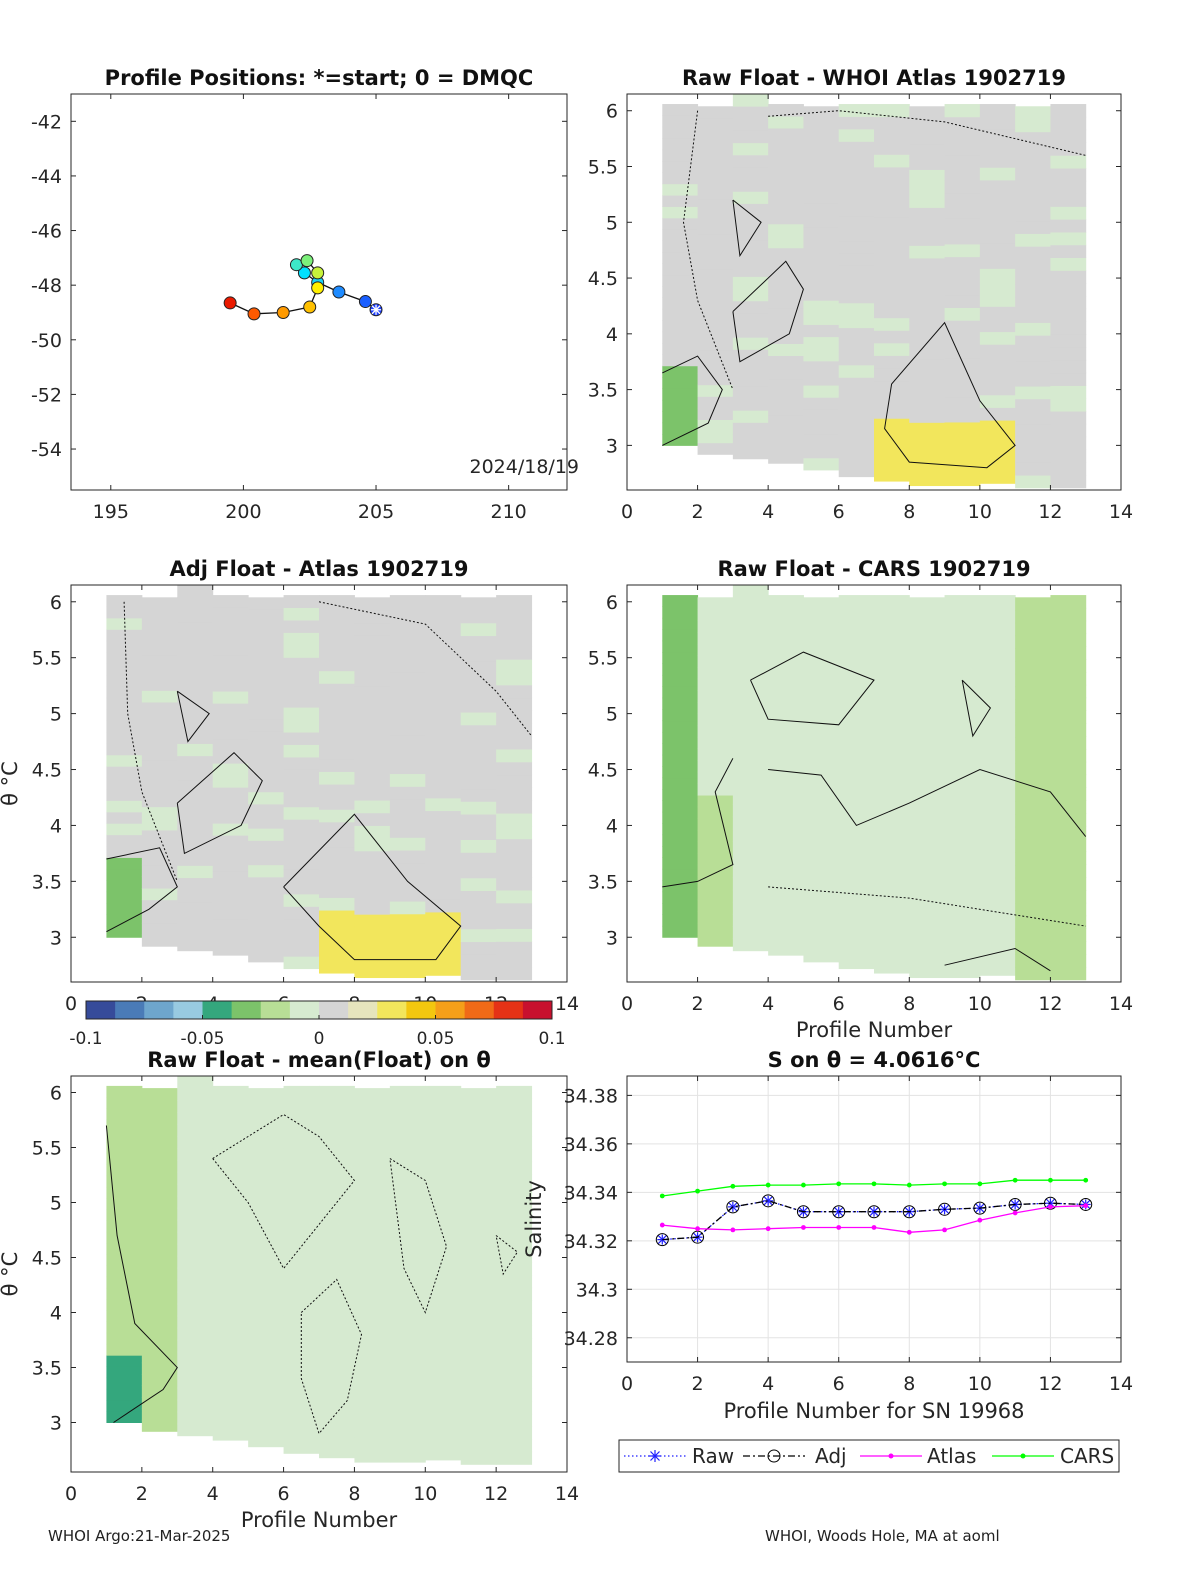 The image size is (1200, 1575). What do you see at coordinates (945, 1209) in the screenshot?
I see `salinity-series-adj-marker` at bounding box center [945, 1209].